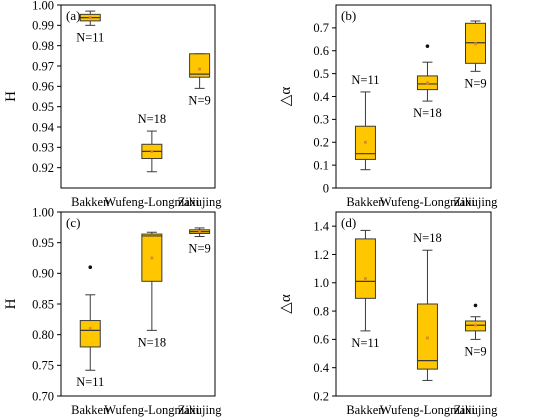 The image size is (550, 419). What do you see at coordinates (43, 127) in the screenshot?
I see `y-tick-label: 0.94` at bounding box center [43, 127].